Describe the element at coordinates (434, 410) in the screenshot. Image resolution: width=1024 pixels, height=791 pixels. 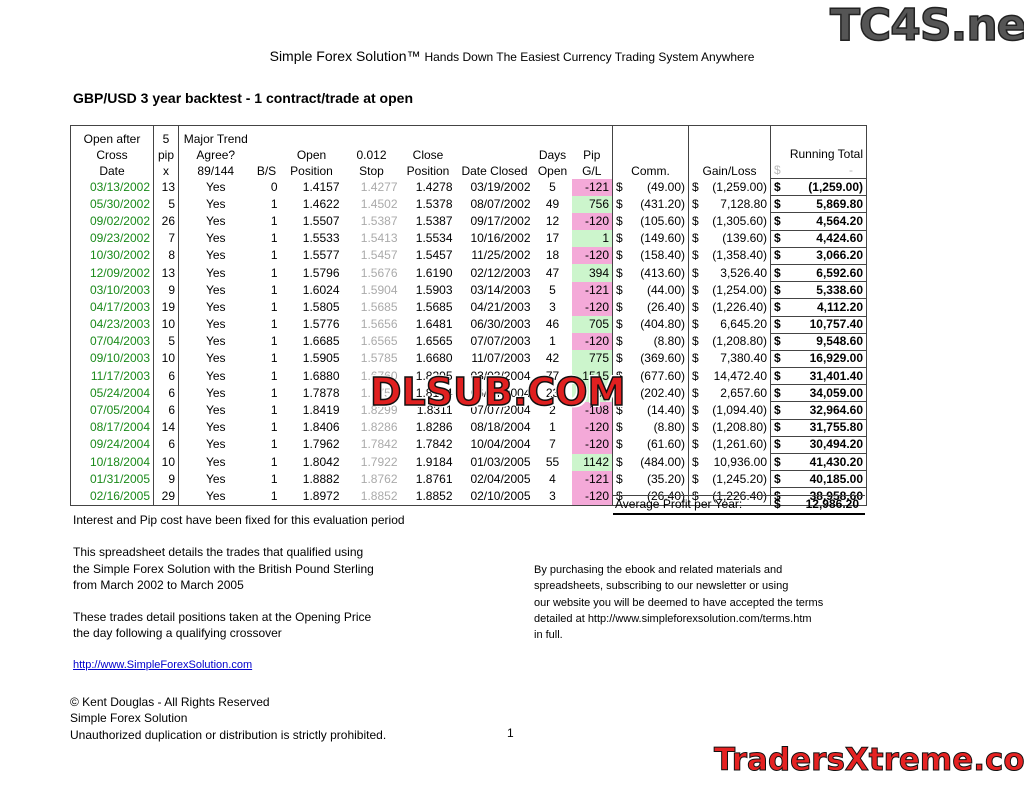
I see `cell: 1.8311` at that location.